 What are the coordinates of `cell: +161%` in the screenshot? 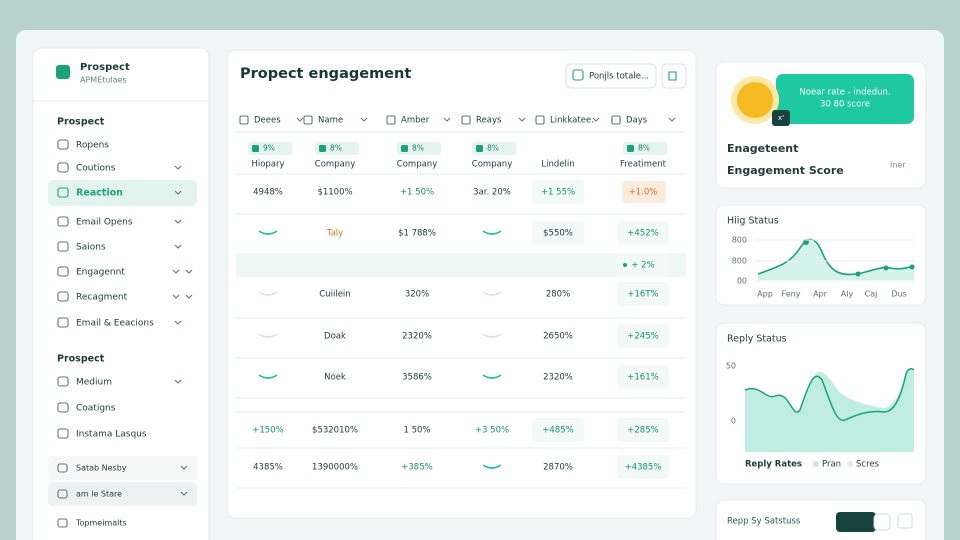 It's located at (642, 378).